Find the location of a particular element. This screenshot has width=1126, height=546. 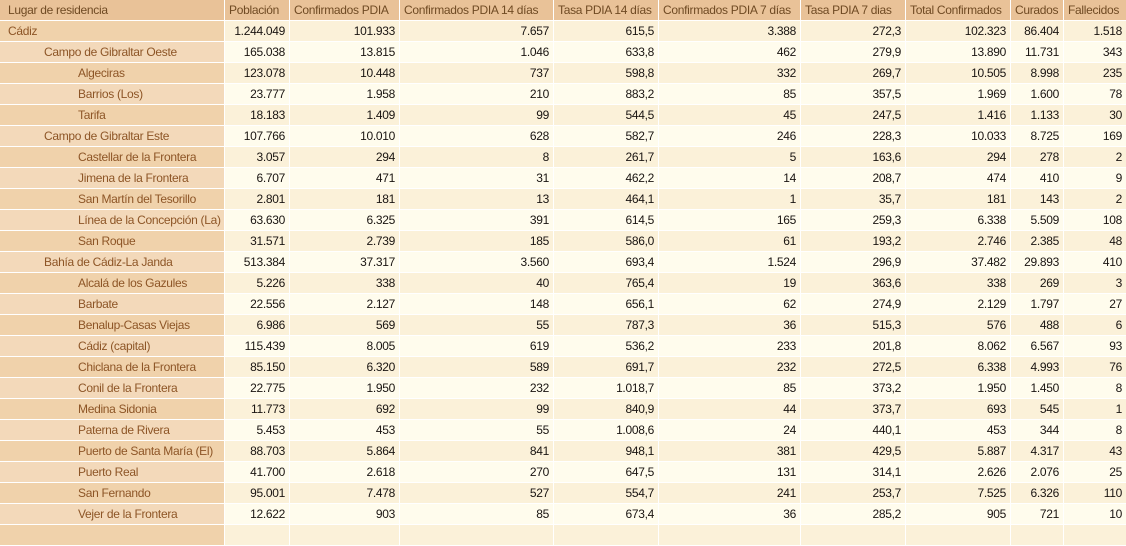

place-name: Campo de Gibraltar Este is located at coordinates (112, 136).